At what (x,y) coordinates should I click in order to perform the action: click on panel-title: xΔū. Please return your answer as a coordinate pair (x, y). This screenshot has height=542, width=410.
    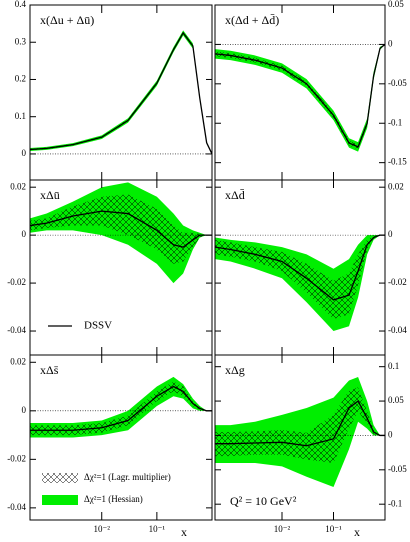
    Looking at the image, I should click on (50, 195).